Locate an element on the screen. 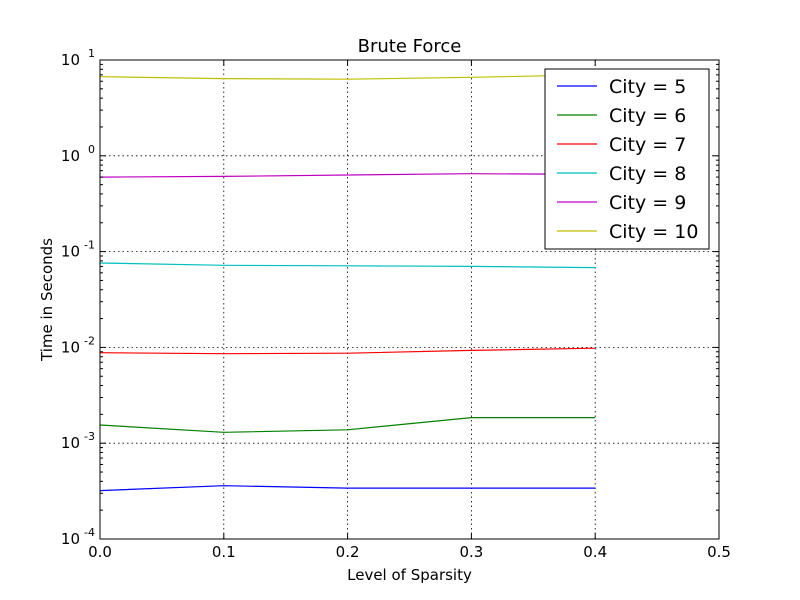 The height and width of the screenshot is (600, 800). x-axis-label: Level of Sparsity is located at coordinates (409, 575).